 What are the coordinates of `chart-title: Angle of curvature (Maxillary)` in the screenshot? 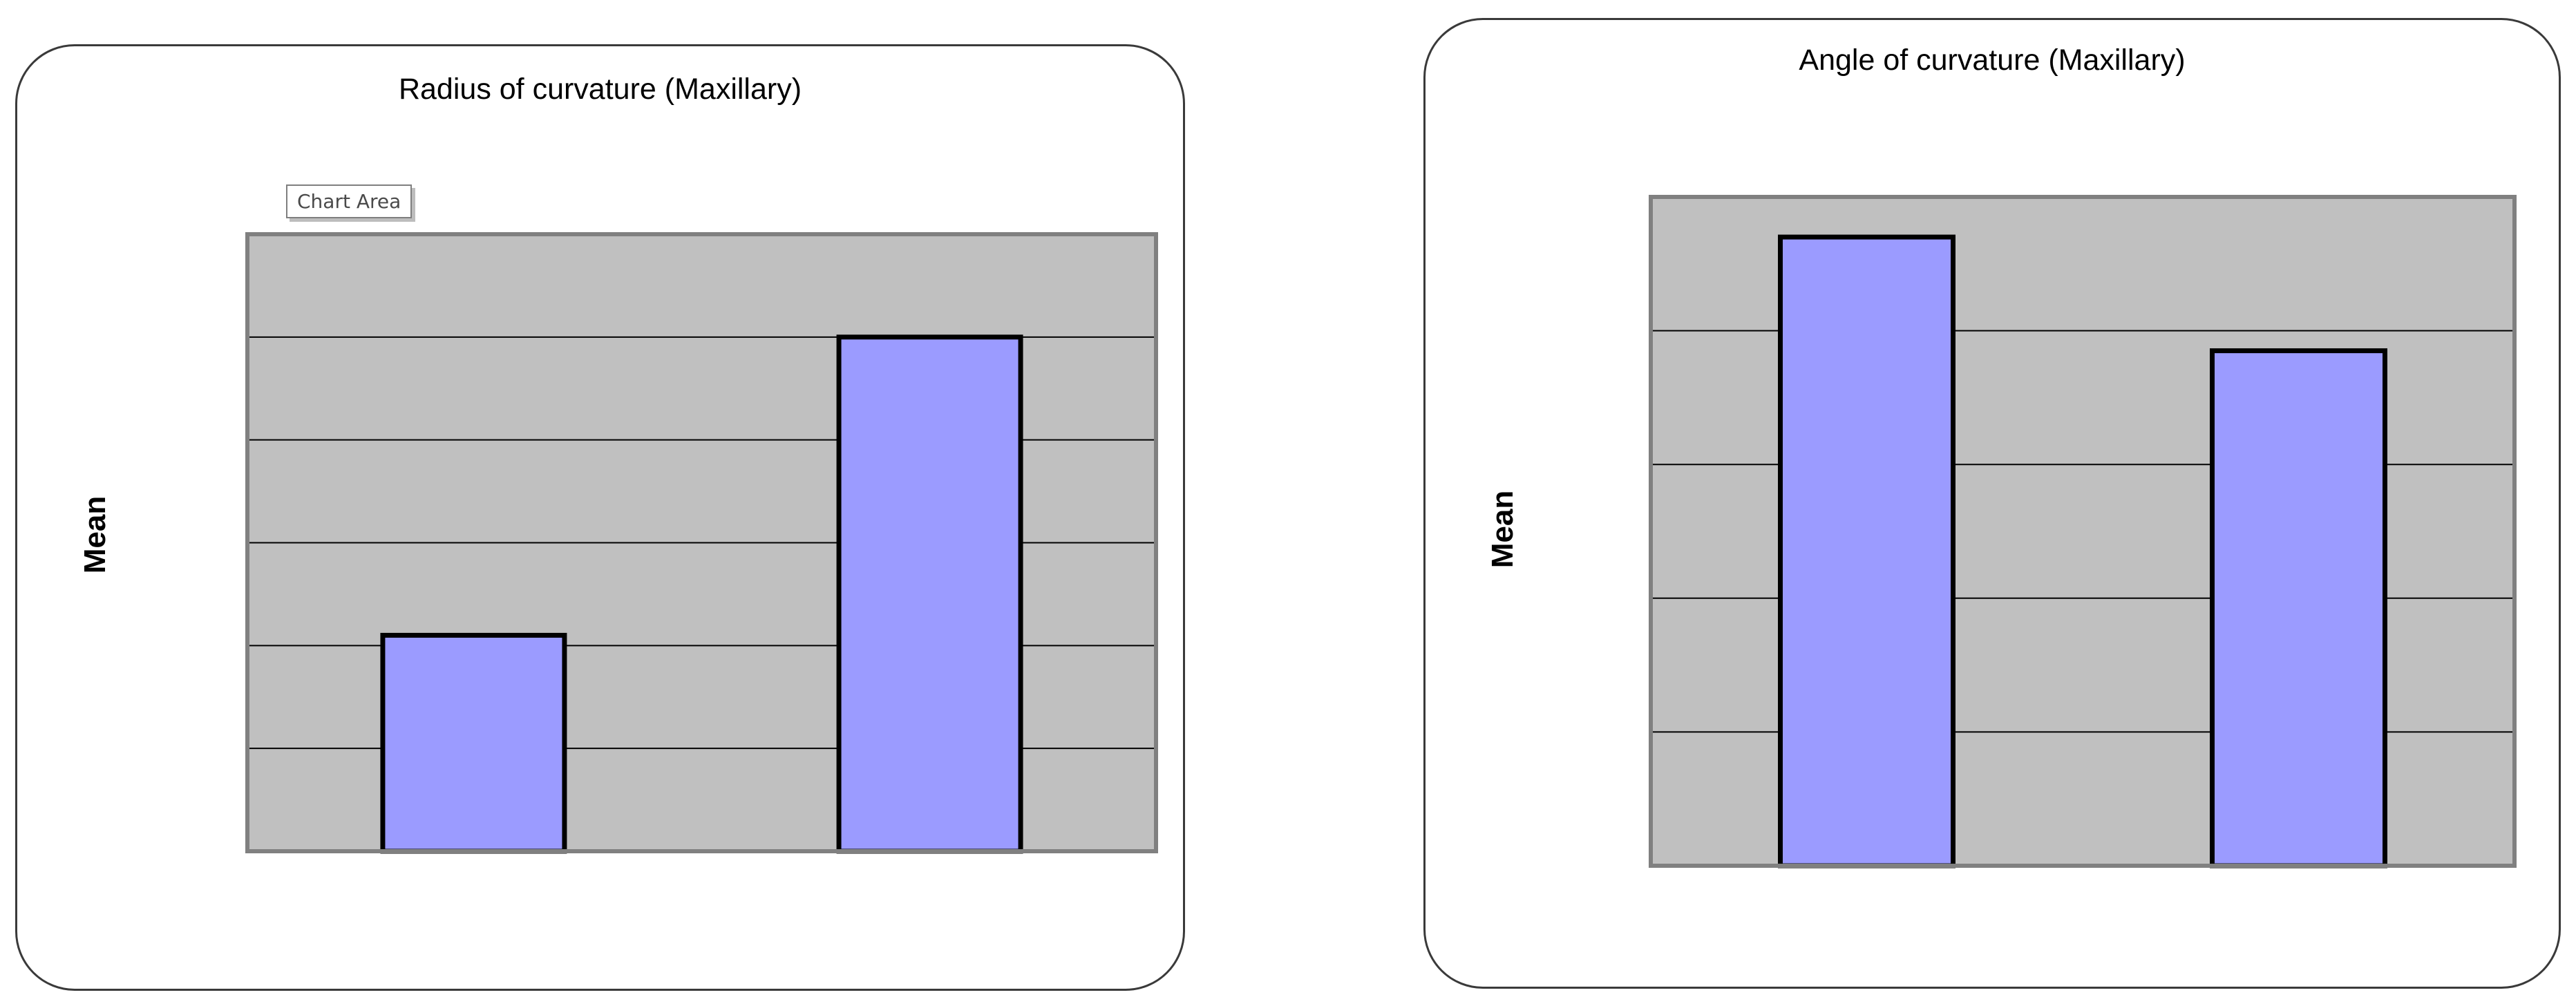 It's located at (1992, 60).